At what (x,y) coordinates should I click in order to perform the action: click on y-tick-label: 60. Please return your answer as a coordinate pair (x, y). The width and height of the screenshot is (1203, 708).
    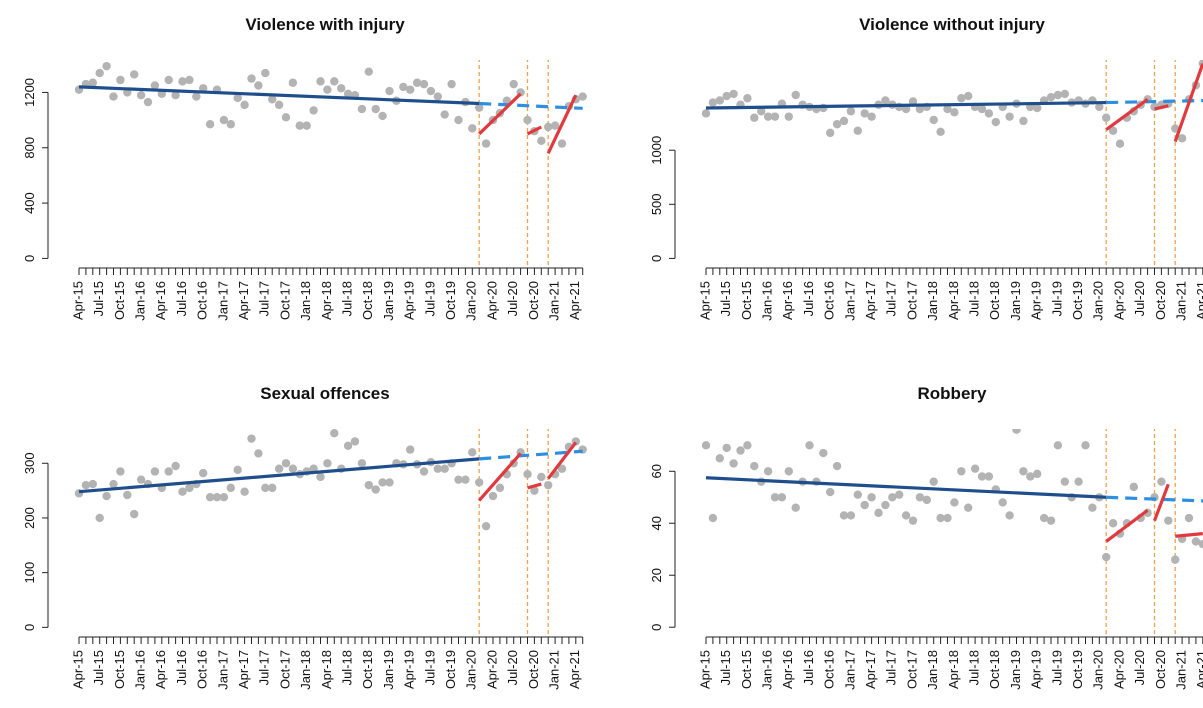
    Looking at the image, I should click on (656, 471).